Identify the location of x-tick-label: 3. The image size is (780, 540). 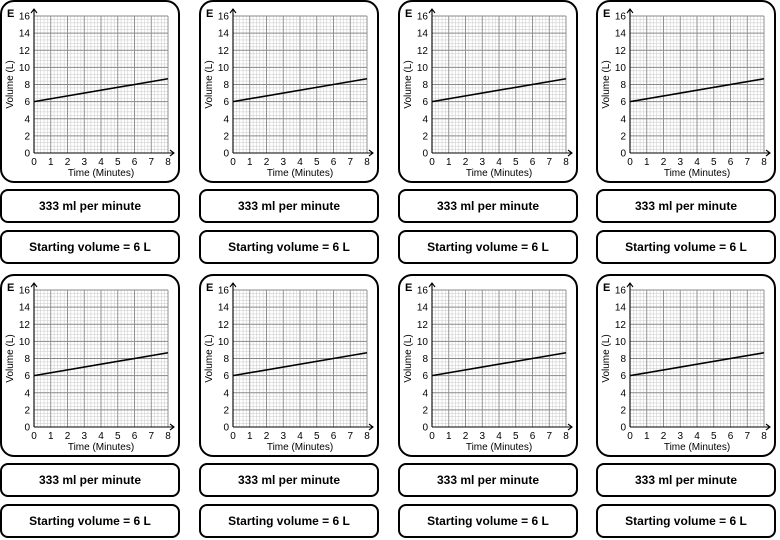
(680, 162).